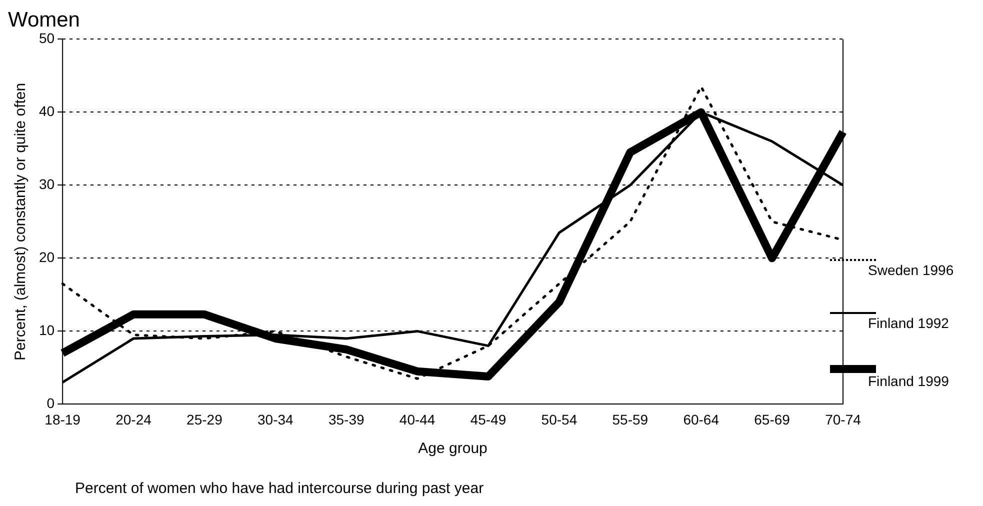  I want to click on x-tick-label: 20-24, so click(134, 419).